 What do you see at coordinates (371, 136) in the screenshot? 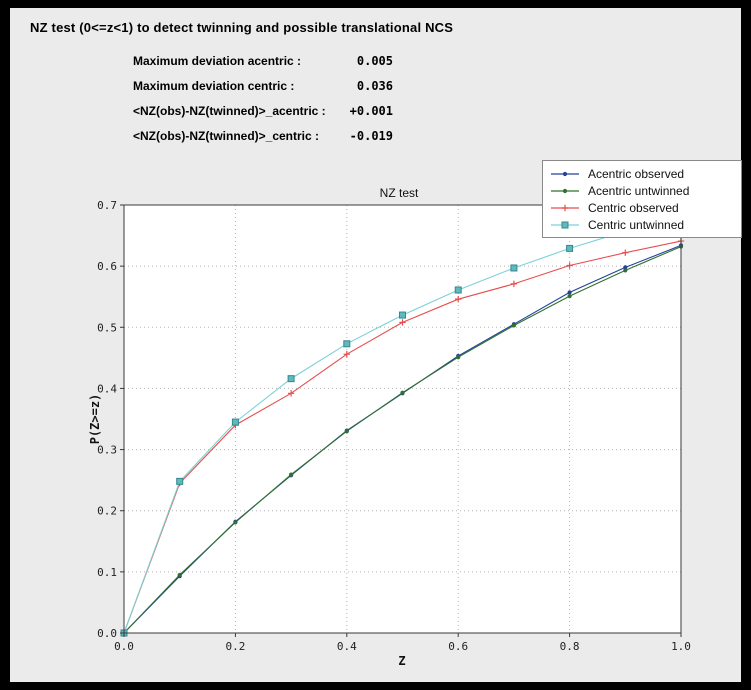
I see `stat-value: -0.019` at bounding box center [371, 136].